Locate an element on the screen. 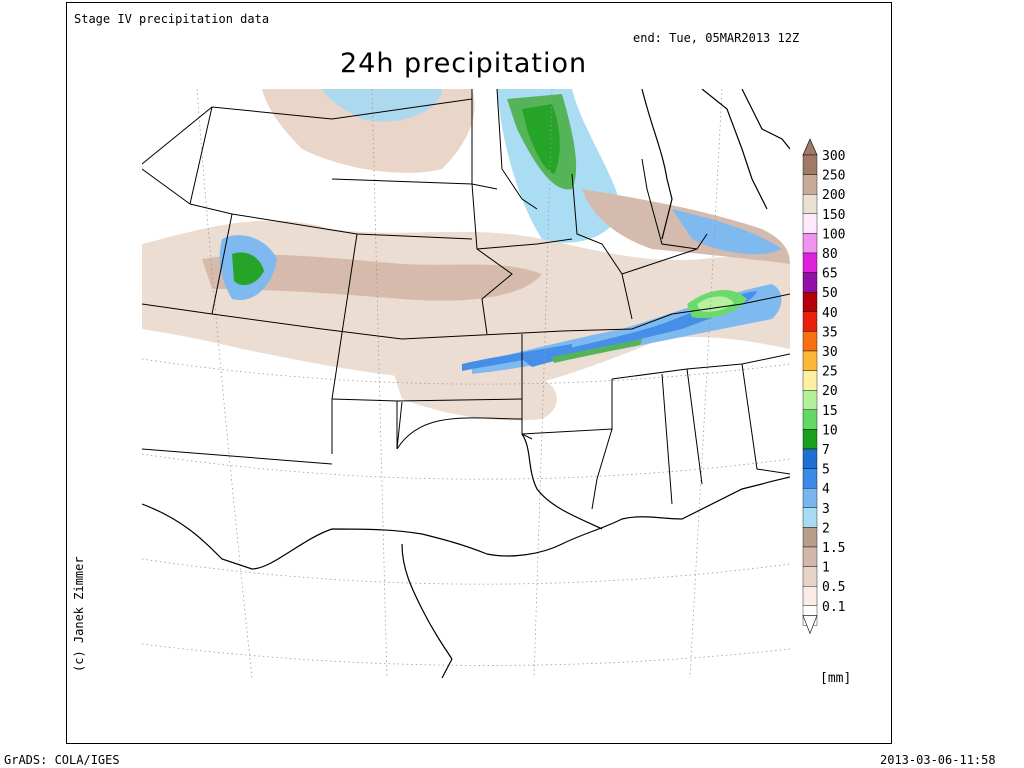  legend-label-10: 10 is located at coordinates (830, 430).